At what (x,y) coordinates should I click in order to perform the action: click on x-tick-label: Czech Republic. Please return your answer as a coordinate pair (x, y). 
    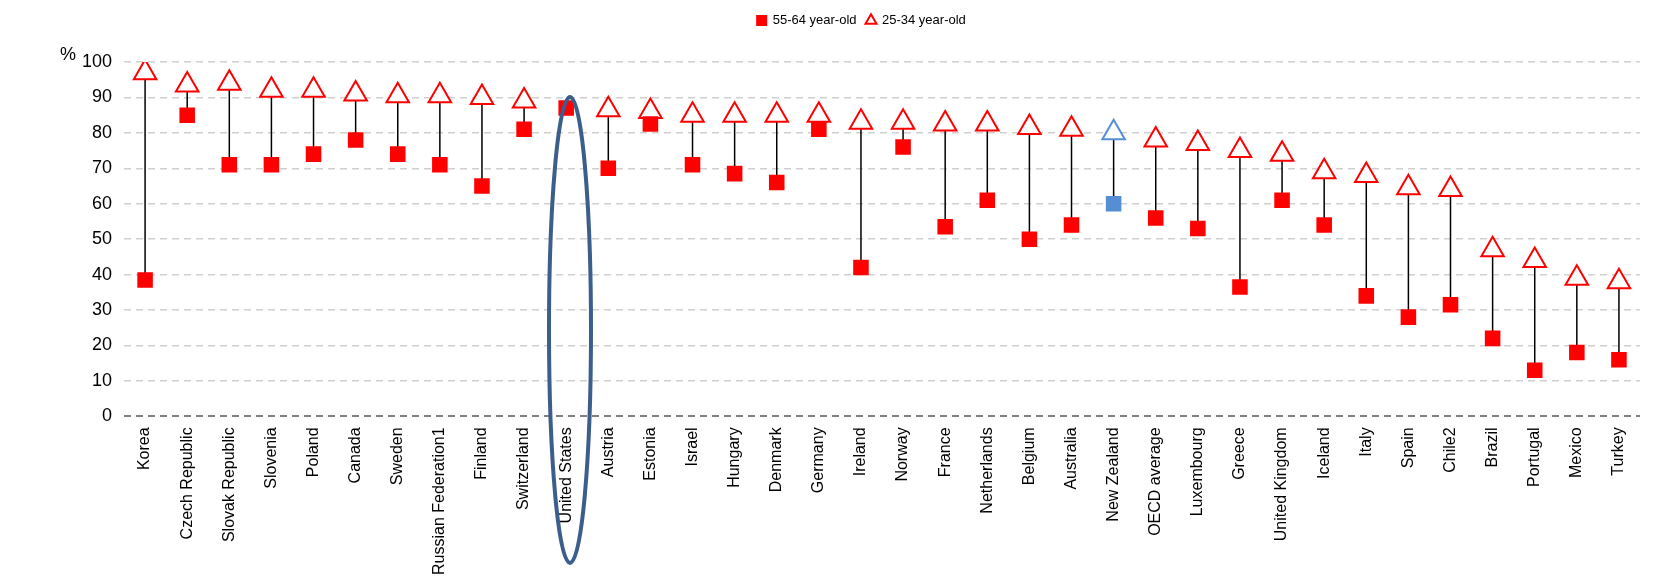
    Looking at the image, I should click on (186, 483).